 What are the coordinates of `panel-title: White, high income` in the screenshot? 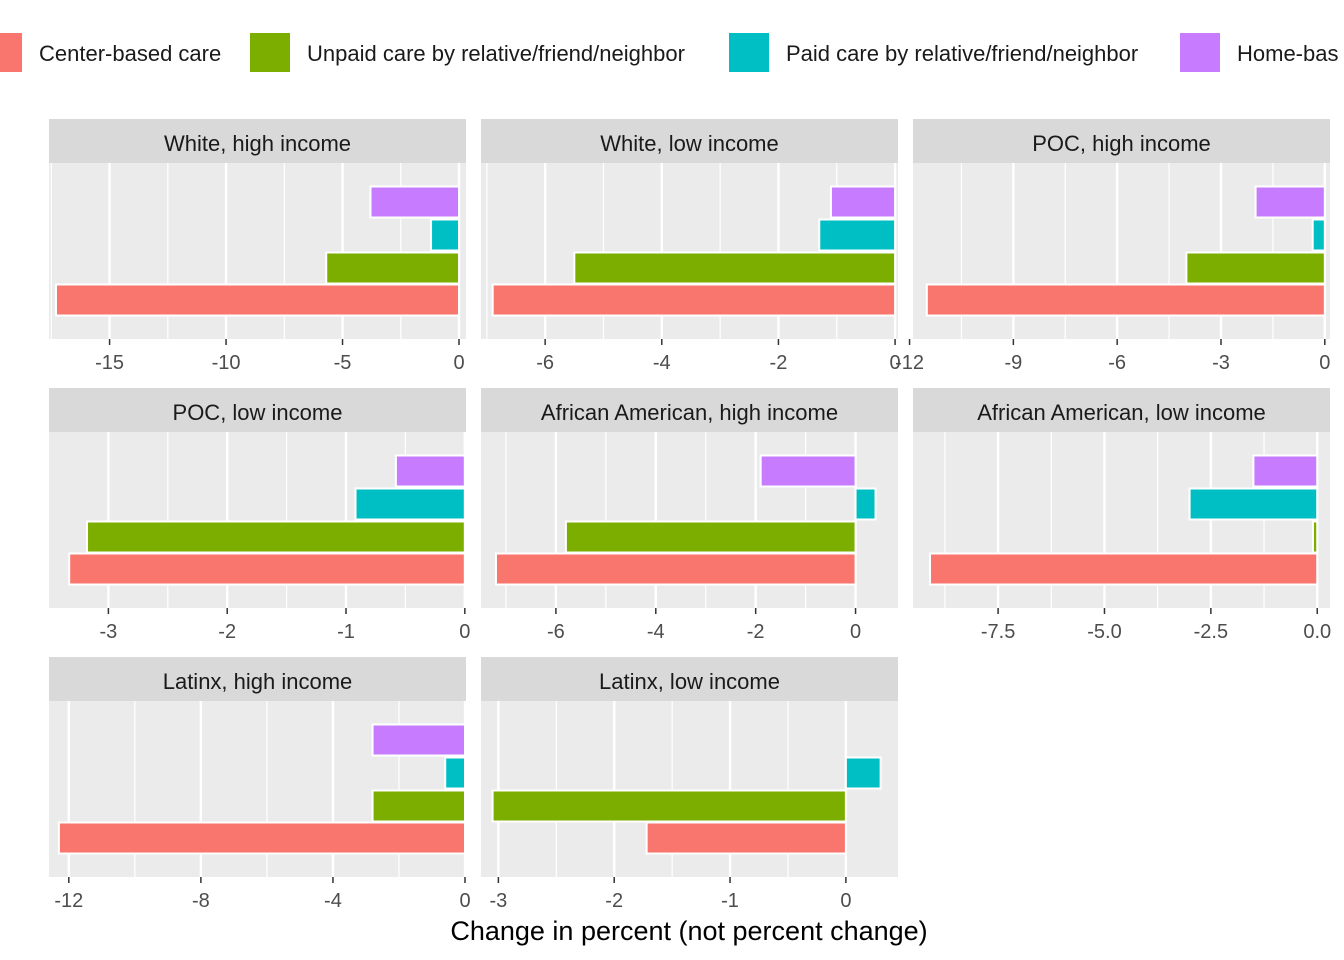 It's located at (257, 143).